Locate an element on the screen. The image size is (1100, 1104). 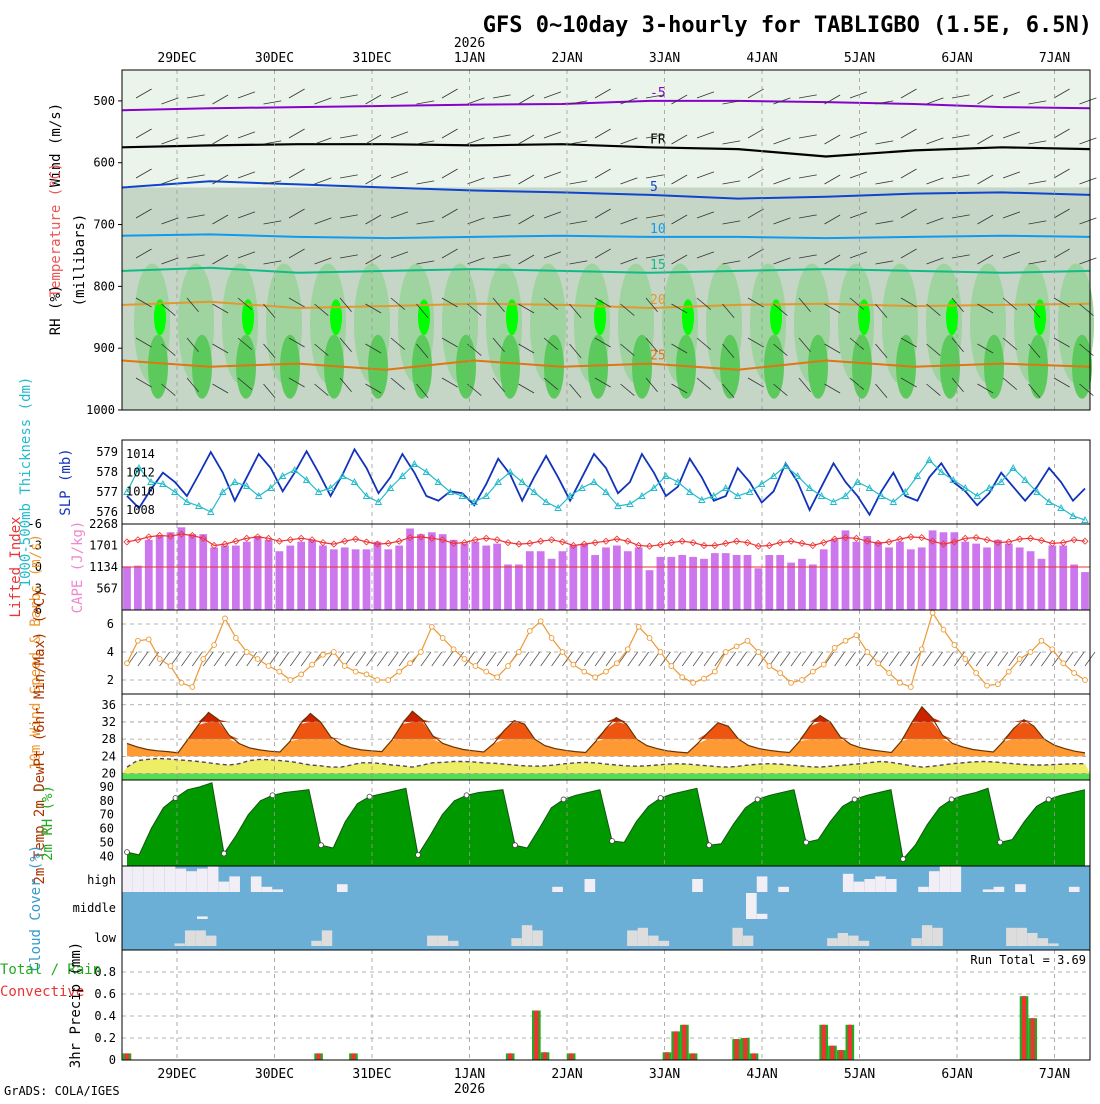
date-label-bottom: 5JAN is located at coordinates (859, 1074).